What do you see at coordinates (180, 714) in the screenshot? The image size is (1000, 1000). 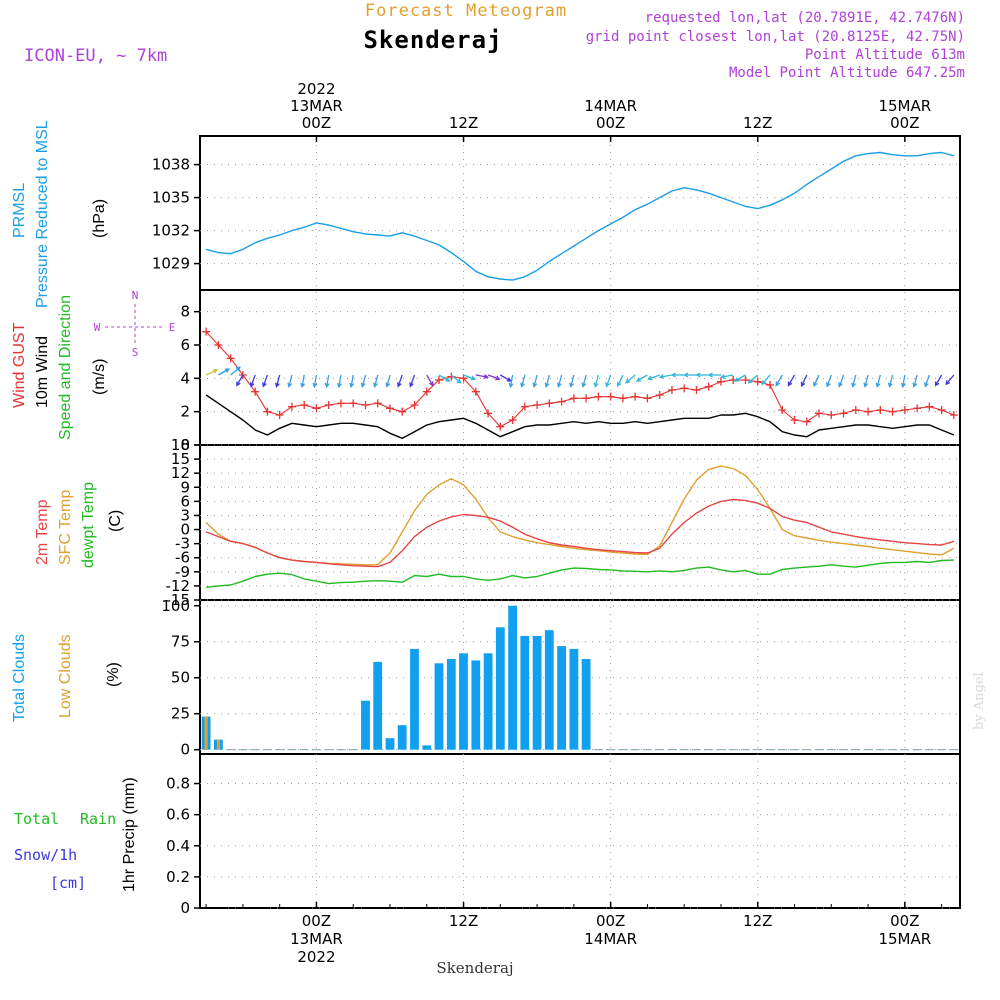 I see `clouds-ytick-label: 25` at bounding box center [180, 714].